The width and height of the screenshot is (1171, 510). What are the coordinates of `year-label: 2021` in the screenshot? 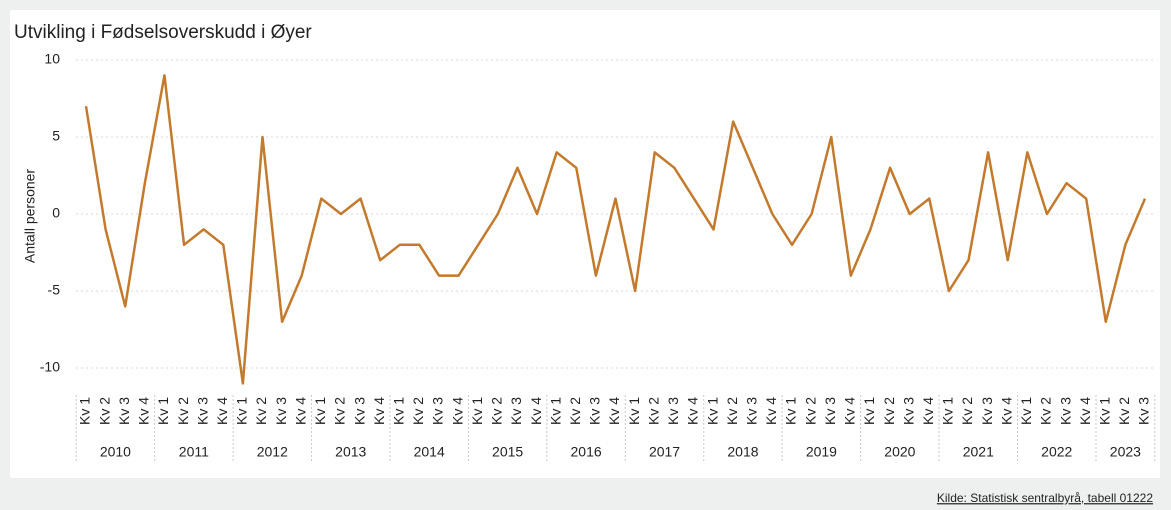 It's located at (978, 452).